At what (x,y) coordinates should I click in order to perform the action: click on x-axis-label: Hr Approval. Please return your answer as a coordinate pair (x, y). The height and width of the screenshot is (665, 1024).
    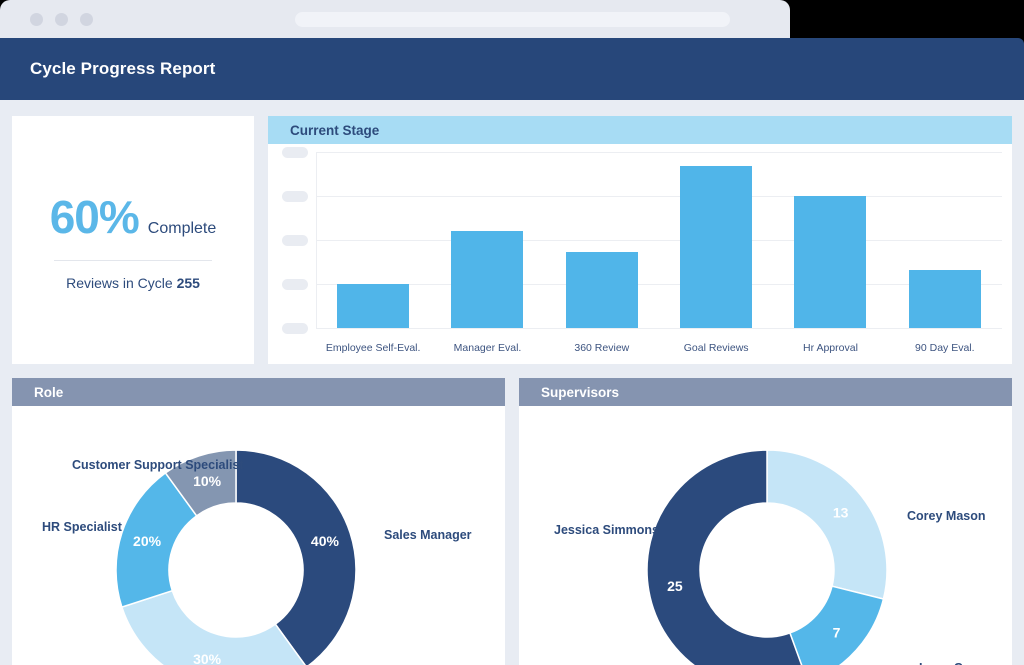
    Looking at the image, I should click on (830, 348).